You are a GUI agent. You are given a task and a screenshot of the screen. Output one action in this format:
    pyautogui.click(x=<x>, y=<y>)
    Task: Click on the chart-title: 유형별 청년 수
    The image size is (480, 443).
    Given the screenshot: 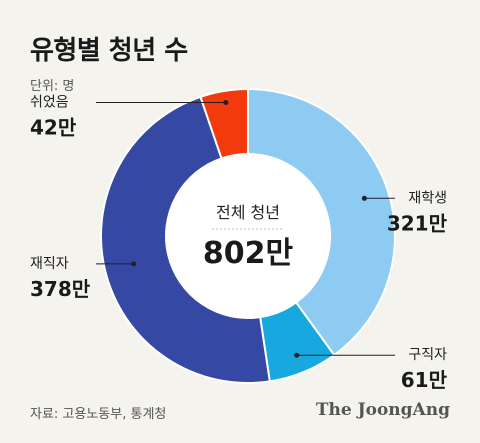 What is the action you would take?
    pyautogui.click(x=109, y=51)
    